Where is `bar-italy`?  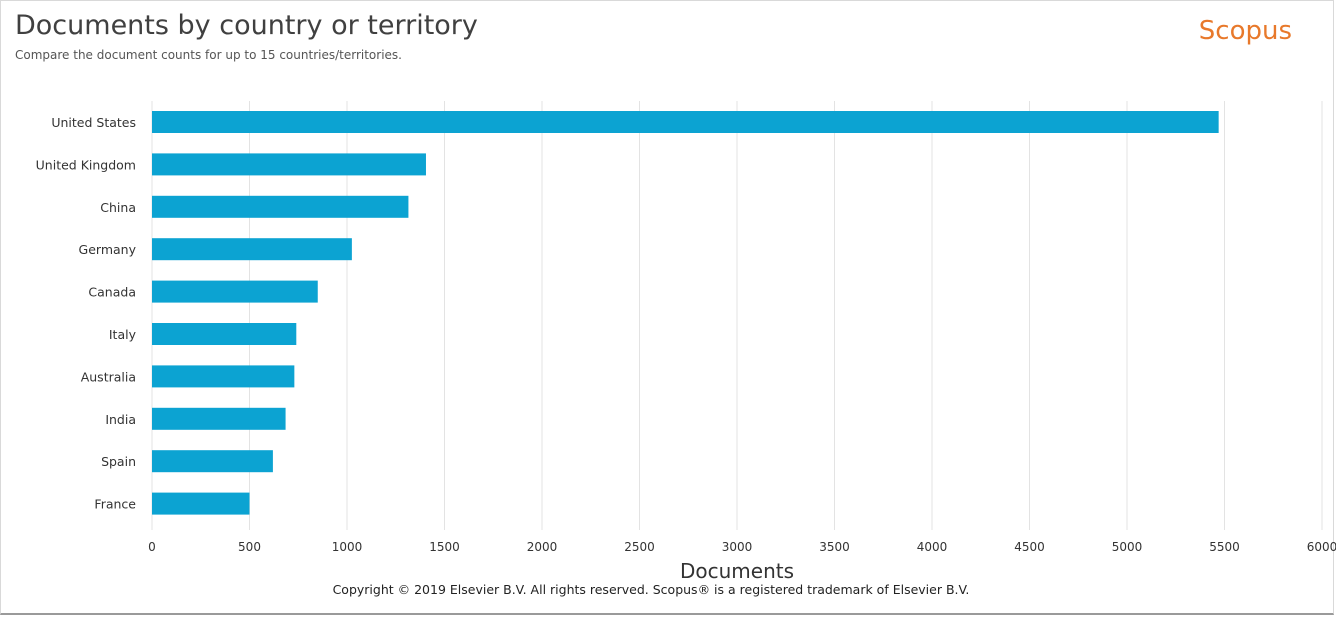 bar-italy is located at coordinates (224, 334).